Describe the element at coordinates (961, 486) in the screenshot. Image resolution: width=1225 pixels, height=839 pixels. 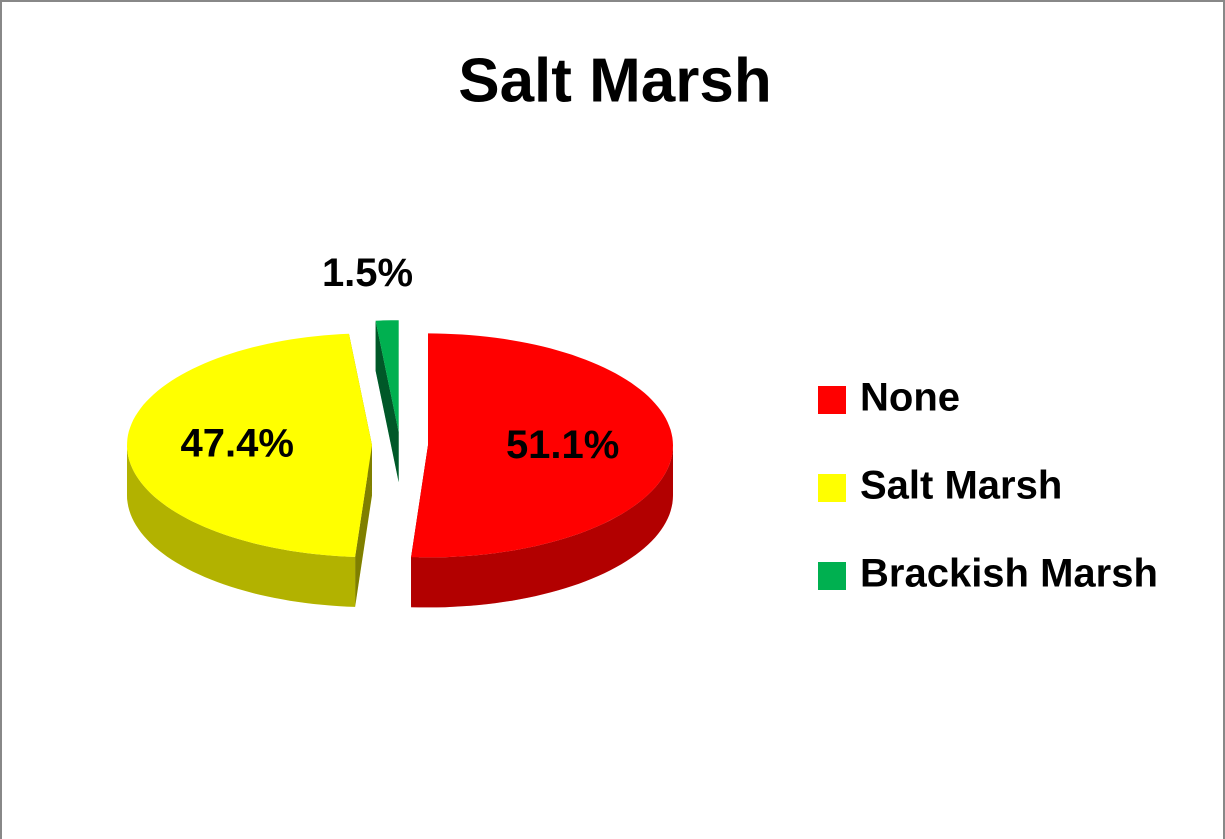
I see `legend-label: Salt Marsh` at that location.